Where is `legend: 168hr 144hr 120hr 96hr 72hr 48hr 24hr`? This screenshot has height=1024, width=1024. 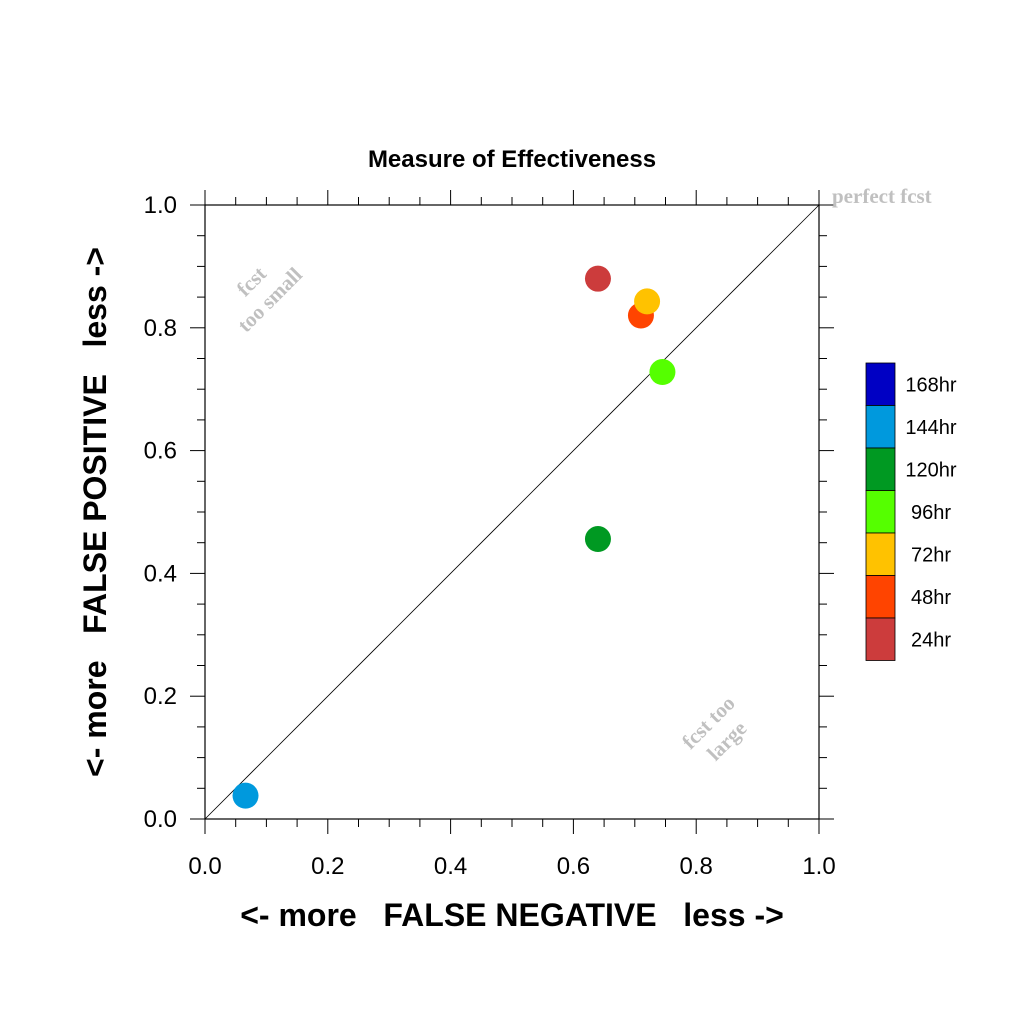 legend: 168hr 144hr 120hr 96hr 72hr 48hr 24hr is located at coordinates (911, 511).